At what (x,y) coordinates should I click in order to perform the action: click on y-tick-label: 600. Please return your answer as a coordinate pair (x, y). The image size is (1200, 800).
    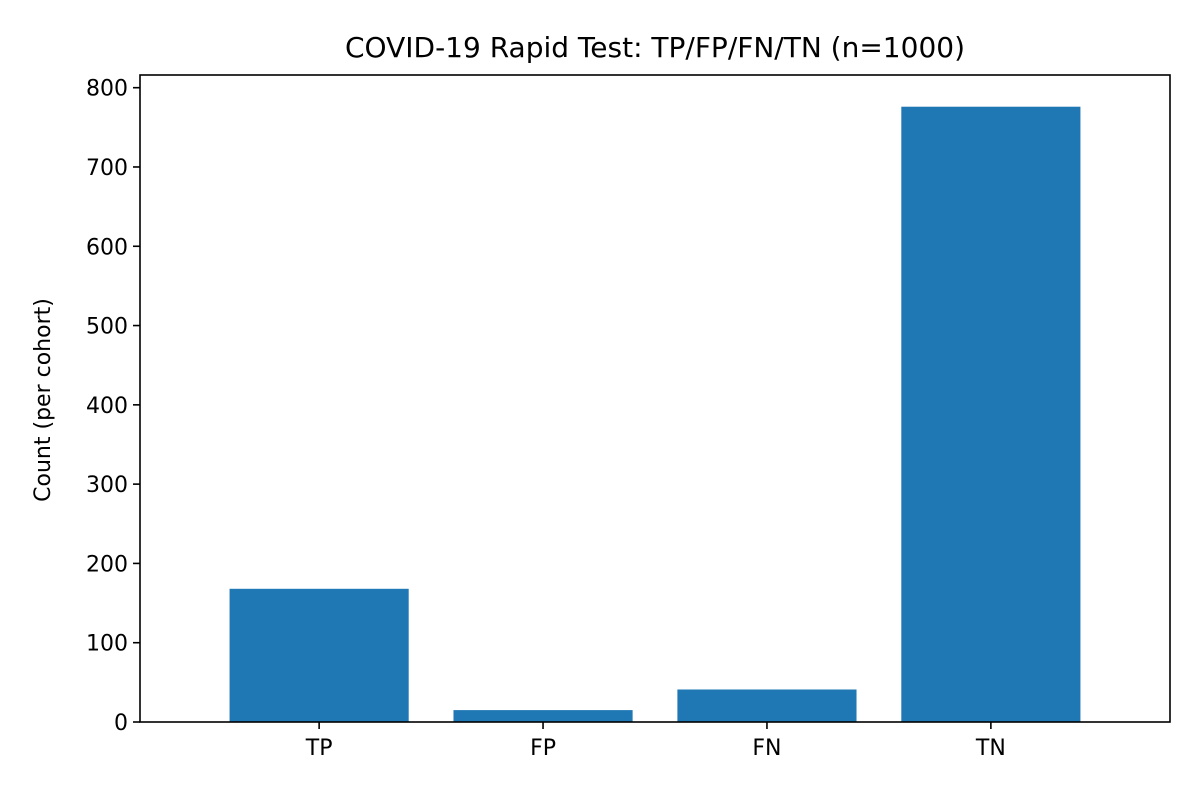
    Looking at the image, I should click on (107, 247).